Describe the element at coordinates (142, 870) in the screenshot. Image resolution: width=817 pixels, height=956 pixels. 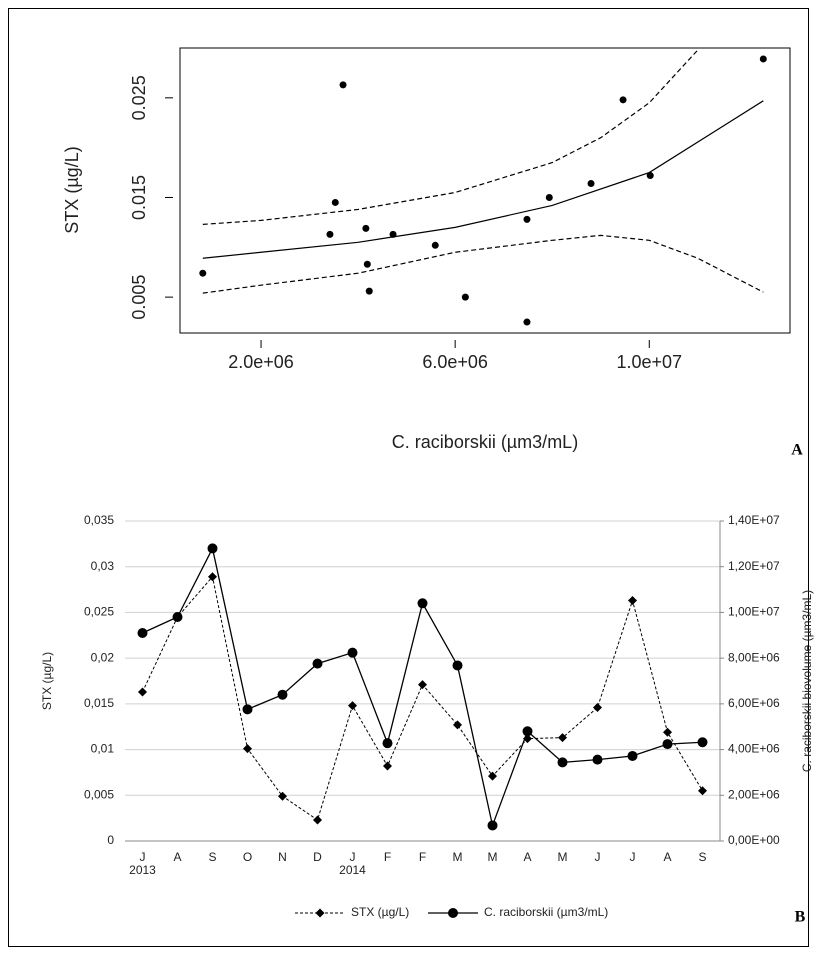
I see `x-group-label: 2013` at that location.